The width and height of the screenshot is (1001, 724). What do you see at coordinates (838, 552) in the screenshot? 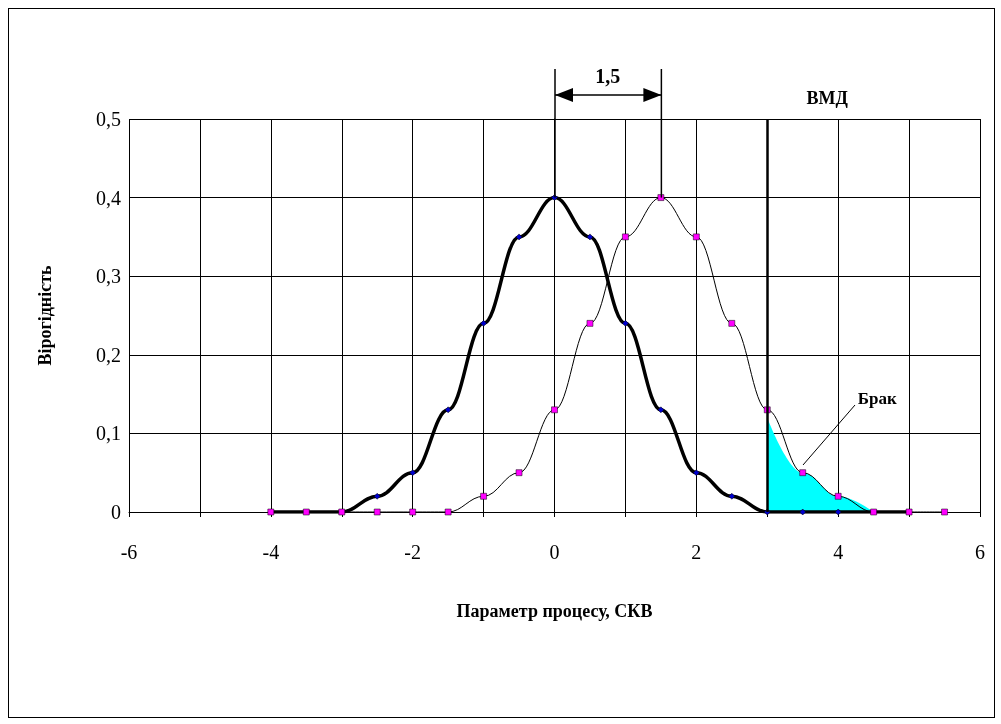
I see `x-tick-label: 4` at bounding box center [838, 552].